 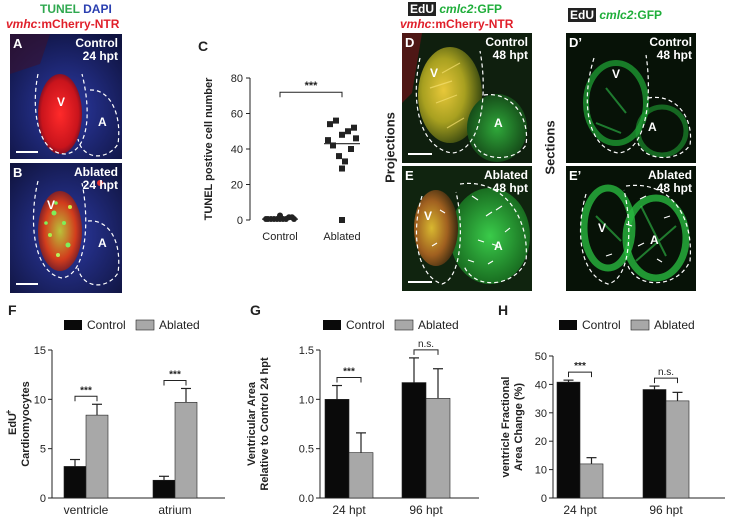 What do you see at coordinates (62, 24) in the screenshot?
I see `header-vmhc-left: vmhc:mCherry-NTR` at bounding box center [62, 24].